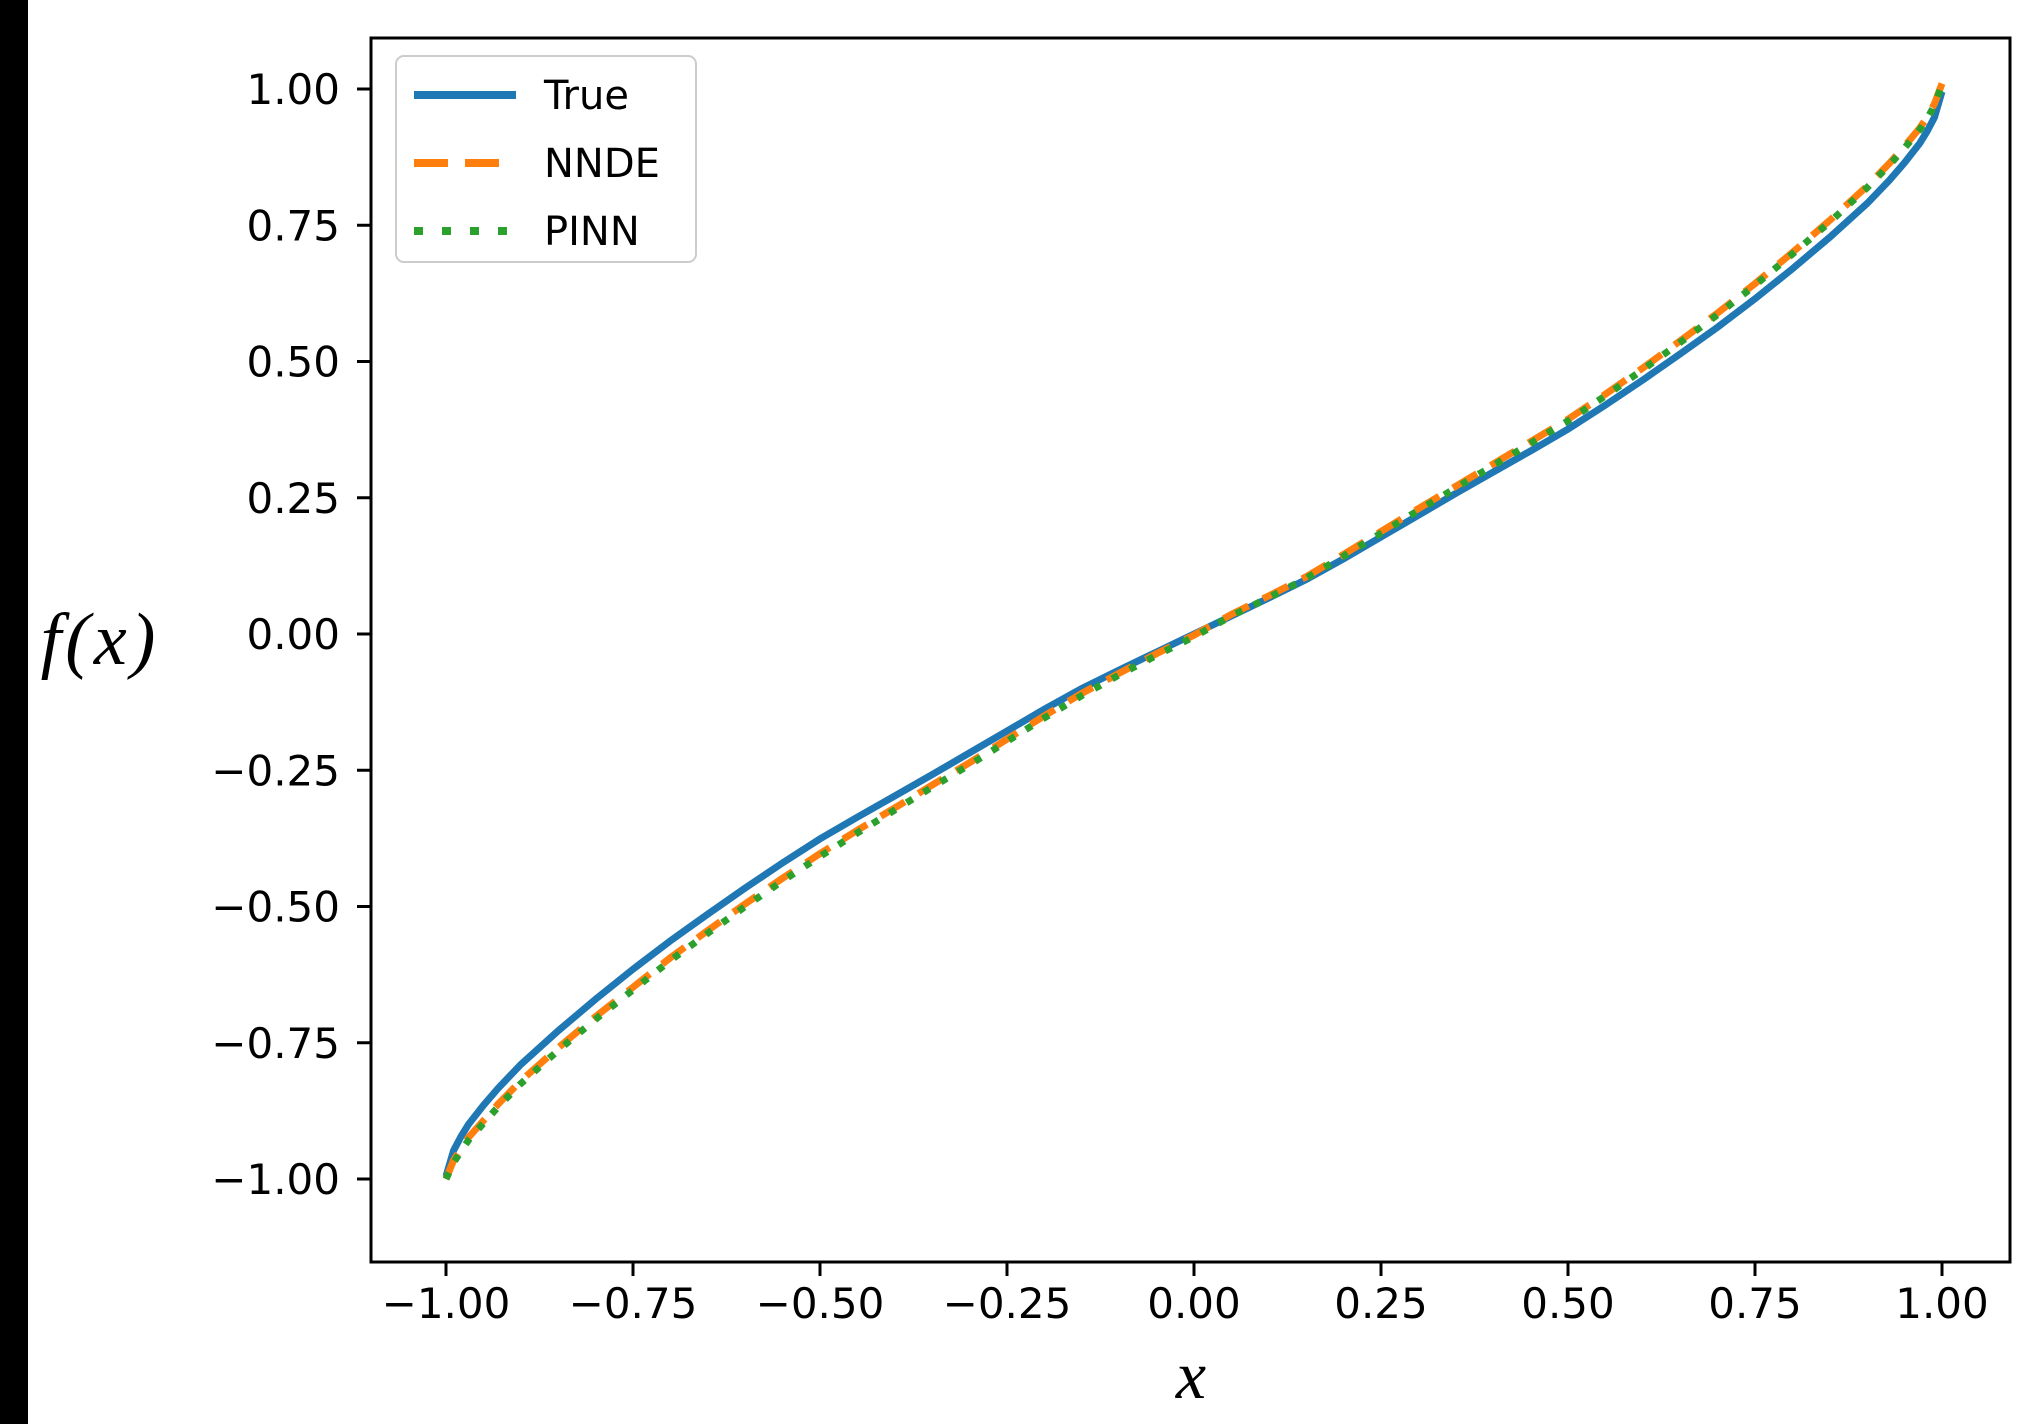  I want to click on x-axis-ticks: −1.00 −0.75 −0.50 −0.25 0.00 0.25 0.50 0.75 1.00, so click(1185, 1295).